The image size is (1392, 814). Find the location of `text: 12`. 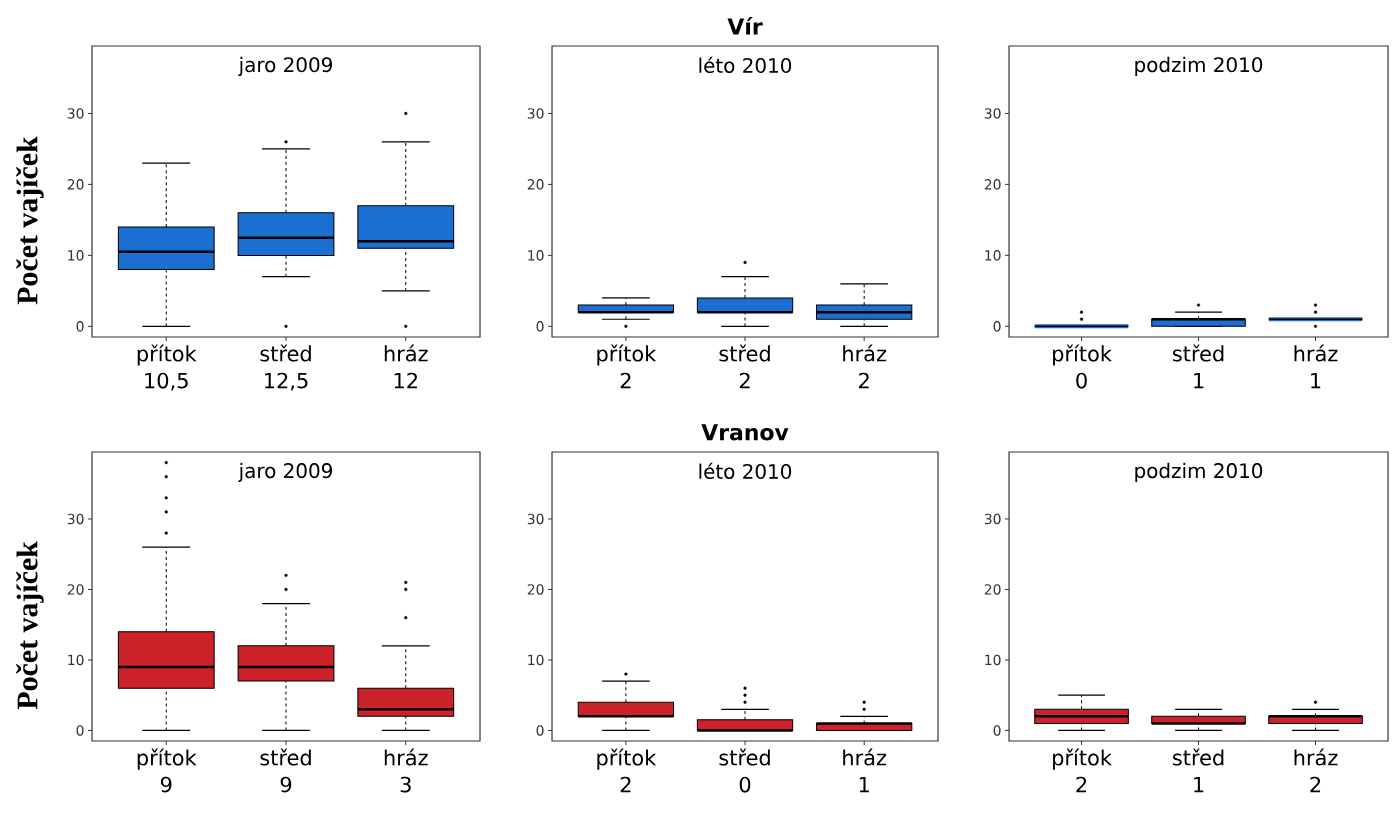

text: 12 is located at coordinates (405, 380).